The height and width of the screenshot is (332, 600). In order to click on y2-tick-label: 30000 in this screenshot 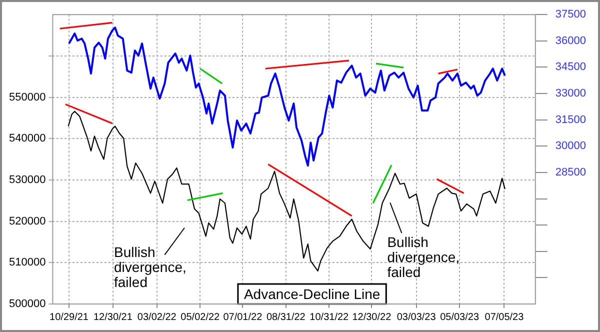, I will do `click(570, 146)`.